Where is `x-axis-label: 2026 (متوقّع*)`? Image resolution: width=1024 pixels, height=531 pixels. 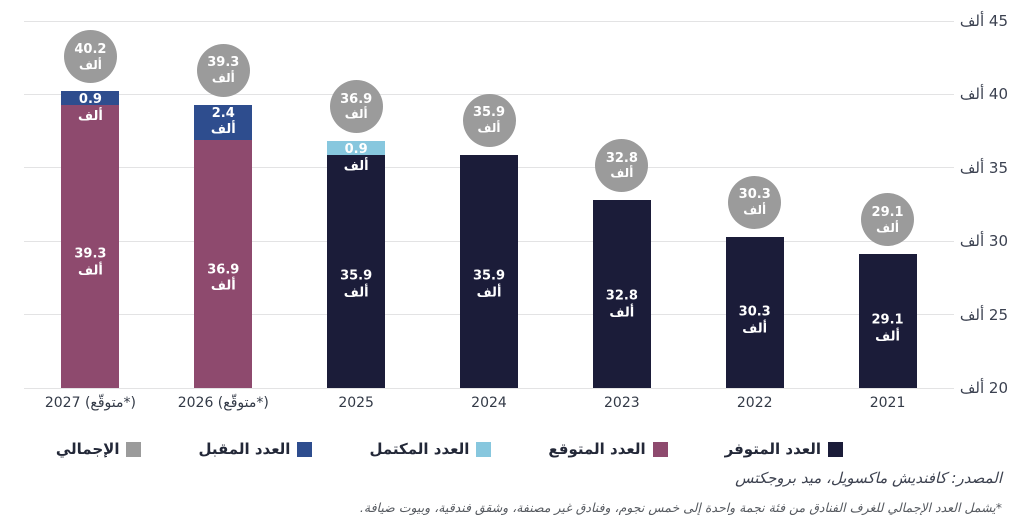 x-axis-label: 2026 (متوقّع*) is located at coordinates (223, 403).